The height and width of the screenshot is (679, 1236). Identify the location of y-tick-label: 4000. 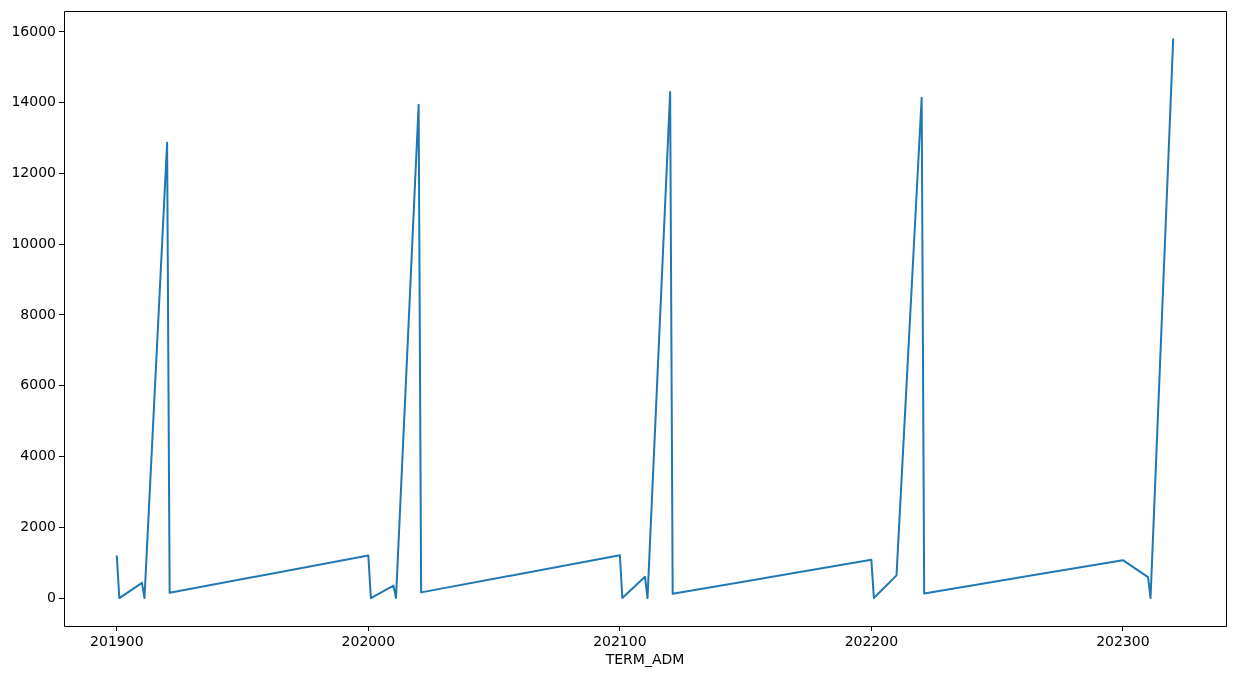
(38, 455).